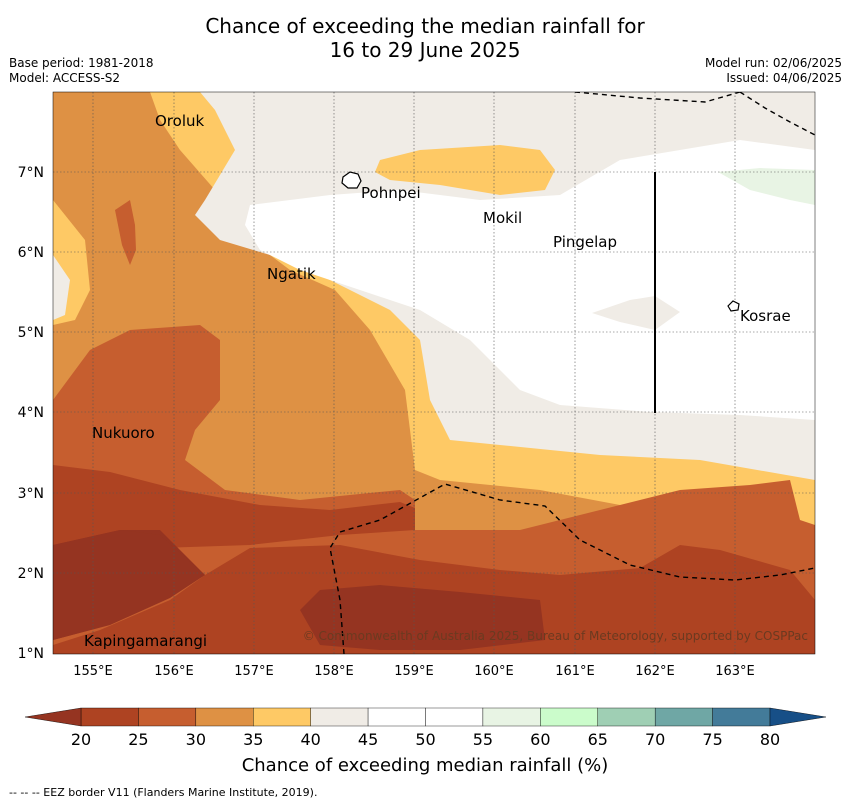 This screenshot has width=850, height=804. Describe the element at coordinates (253, 739) in the screenshot. I see `colorbar-tick-label: 35` at that location.